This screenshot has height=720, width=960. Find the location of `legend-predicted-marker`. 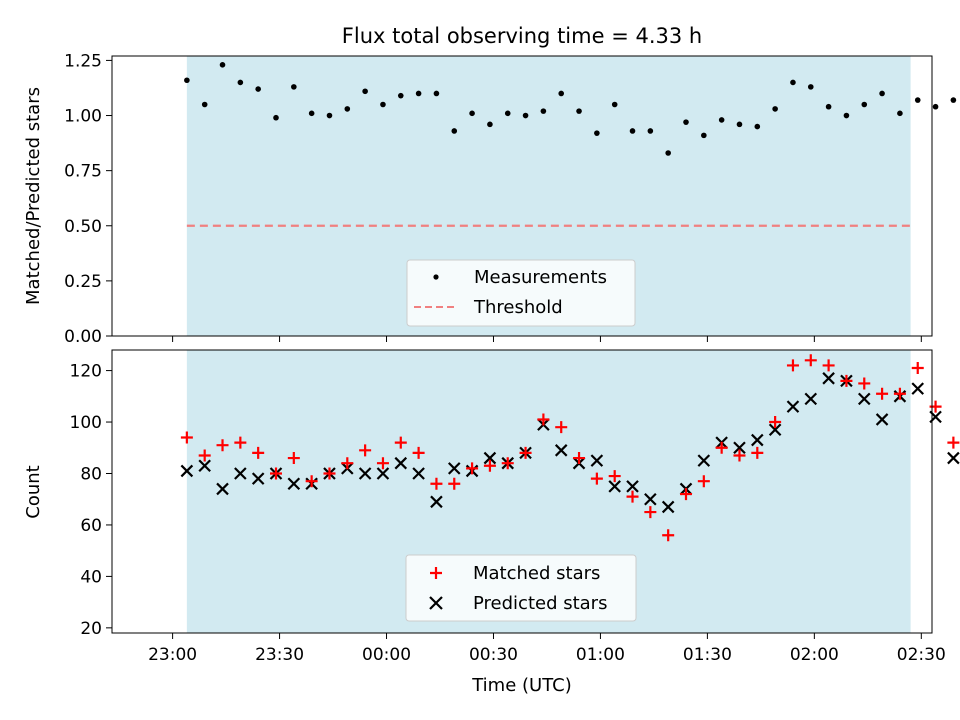

legend-predicted-marker is located at coordinates (436, 603).